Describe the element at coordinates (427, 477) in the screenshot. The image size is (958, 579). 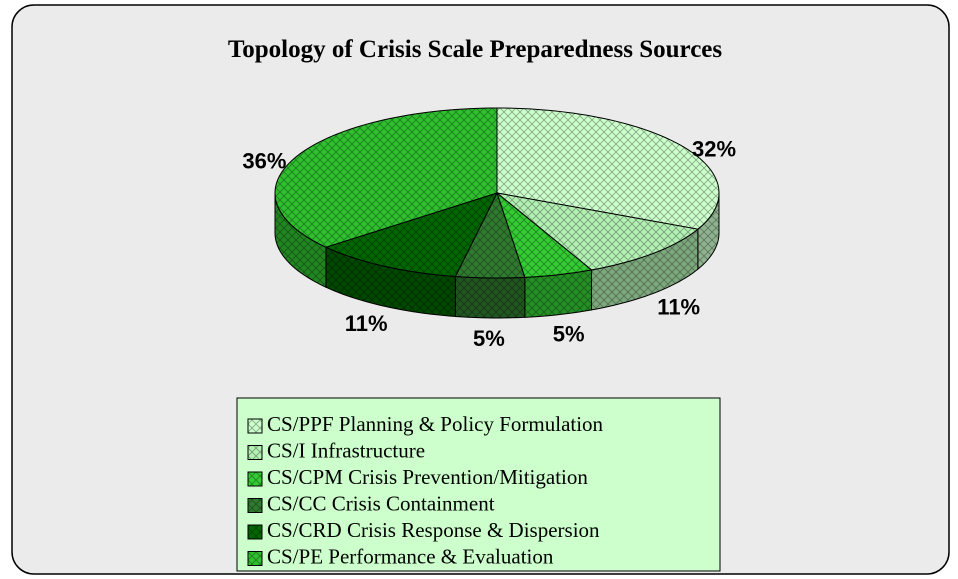
I see `legend-label: CS/CPM Crisis Prevention/Mitigation` at that location.